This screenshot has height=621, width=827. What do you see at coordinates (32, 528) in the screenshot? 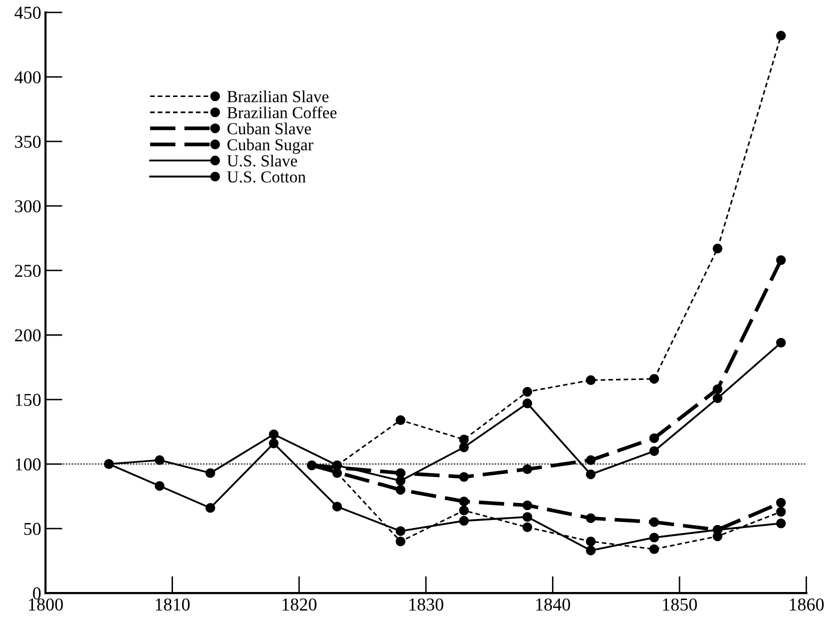
I see `y-tick-label: 50` at bounding box center [32, 528].